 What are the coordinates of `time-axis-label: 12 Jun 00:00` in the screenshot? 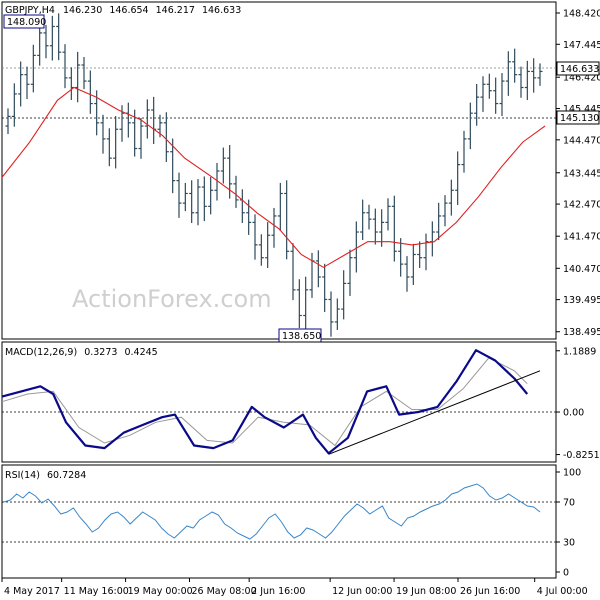 It's located at (362, 591).